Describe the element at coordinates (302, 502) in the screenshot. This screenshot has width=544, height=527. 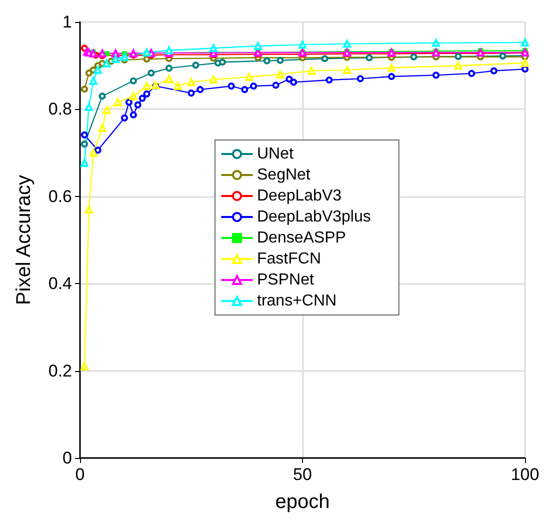
I see `x-axis-title: epoch` at that location.